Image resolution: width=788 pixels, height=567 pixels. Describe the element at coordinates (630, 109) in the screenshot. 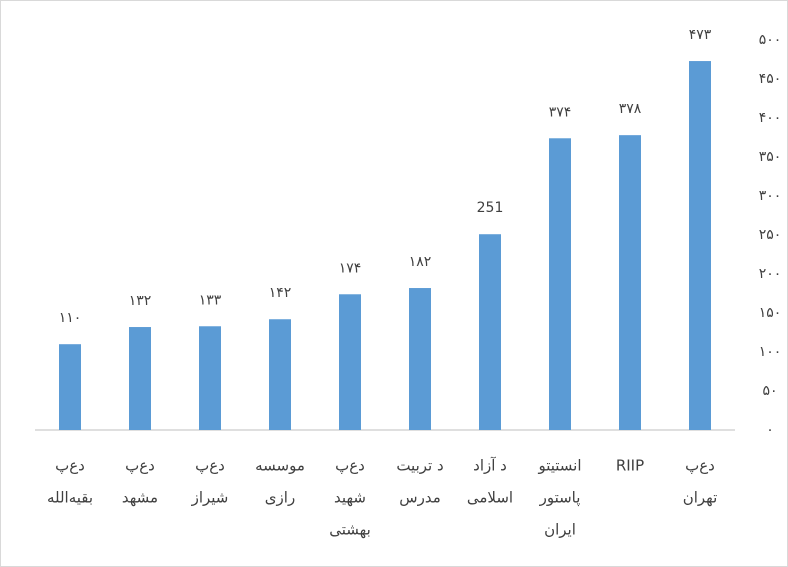

I see `data-label: ۳۷۸` at that location.